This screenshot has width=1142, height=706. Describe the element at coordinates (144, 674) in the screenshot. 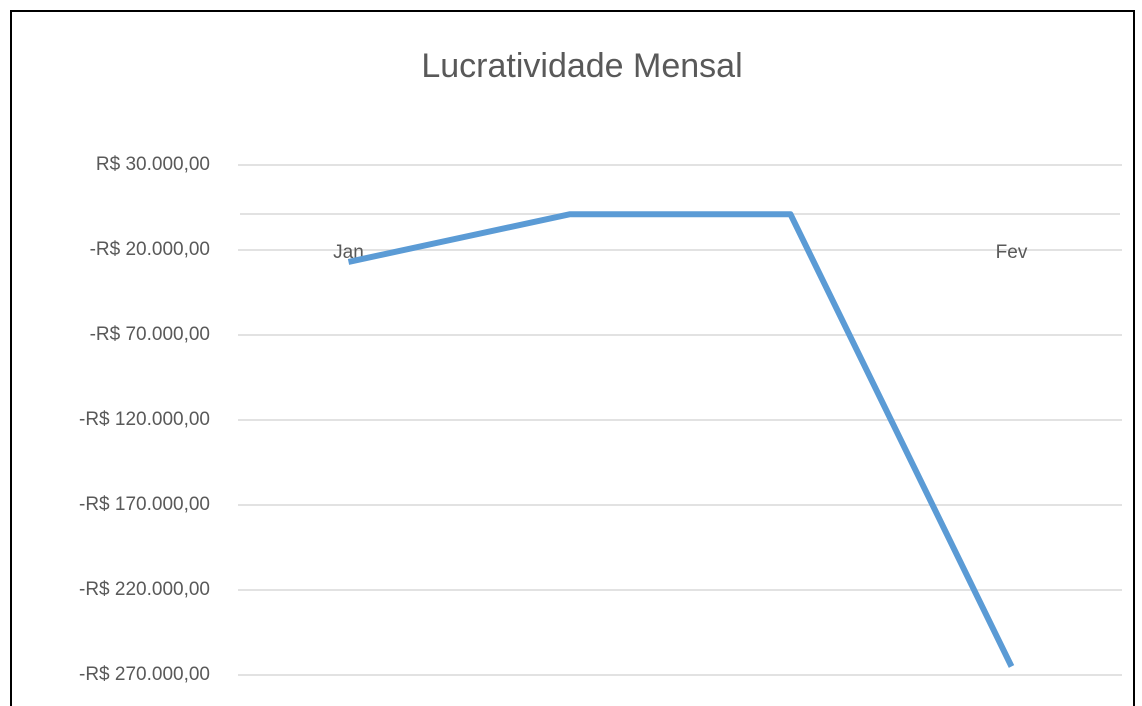

I see `y-tick-label: -R$ 270.000,00` at that location.